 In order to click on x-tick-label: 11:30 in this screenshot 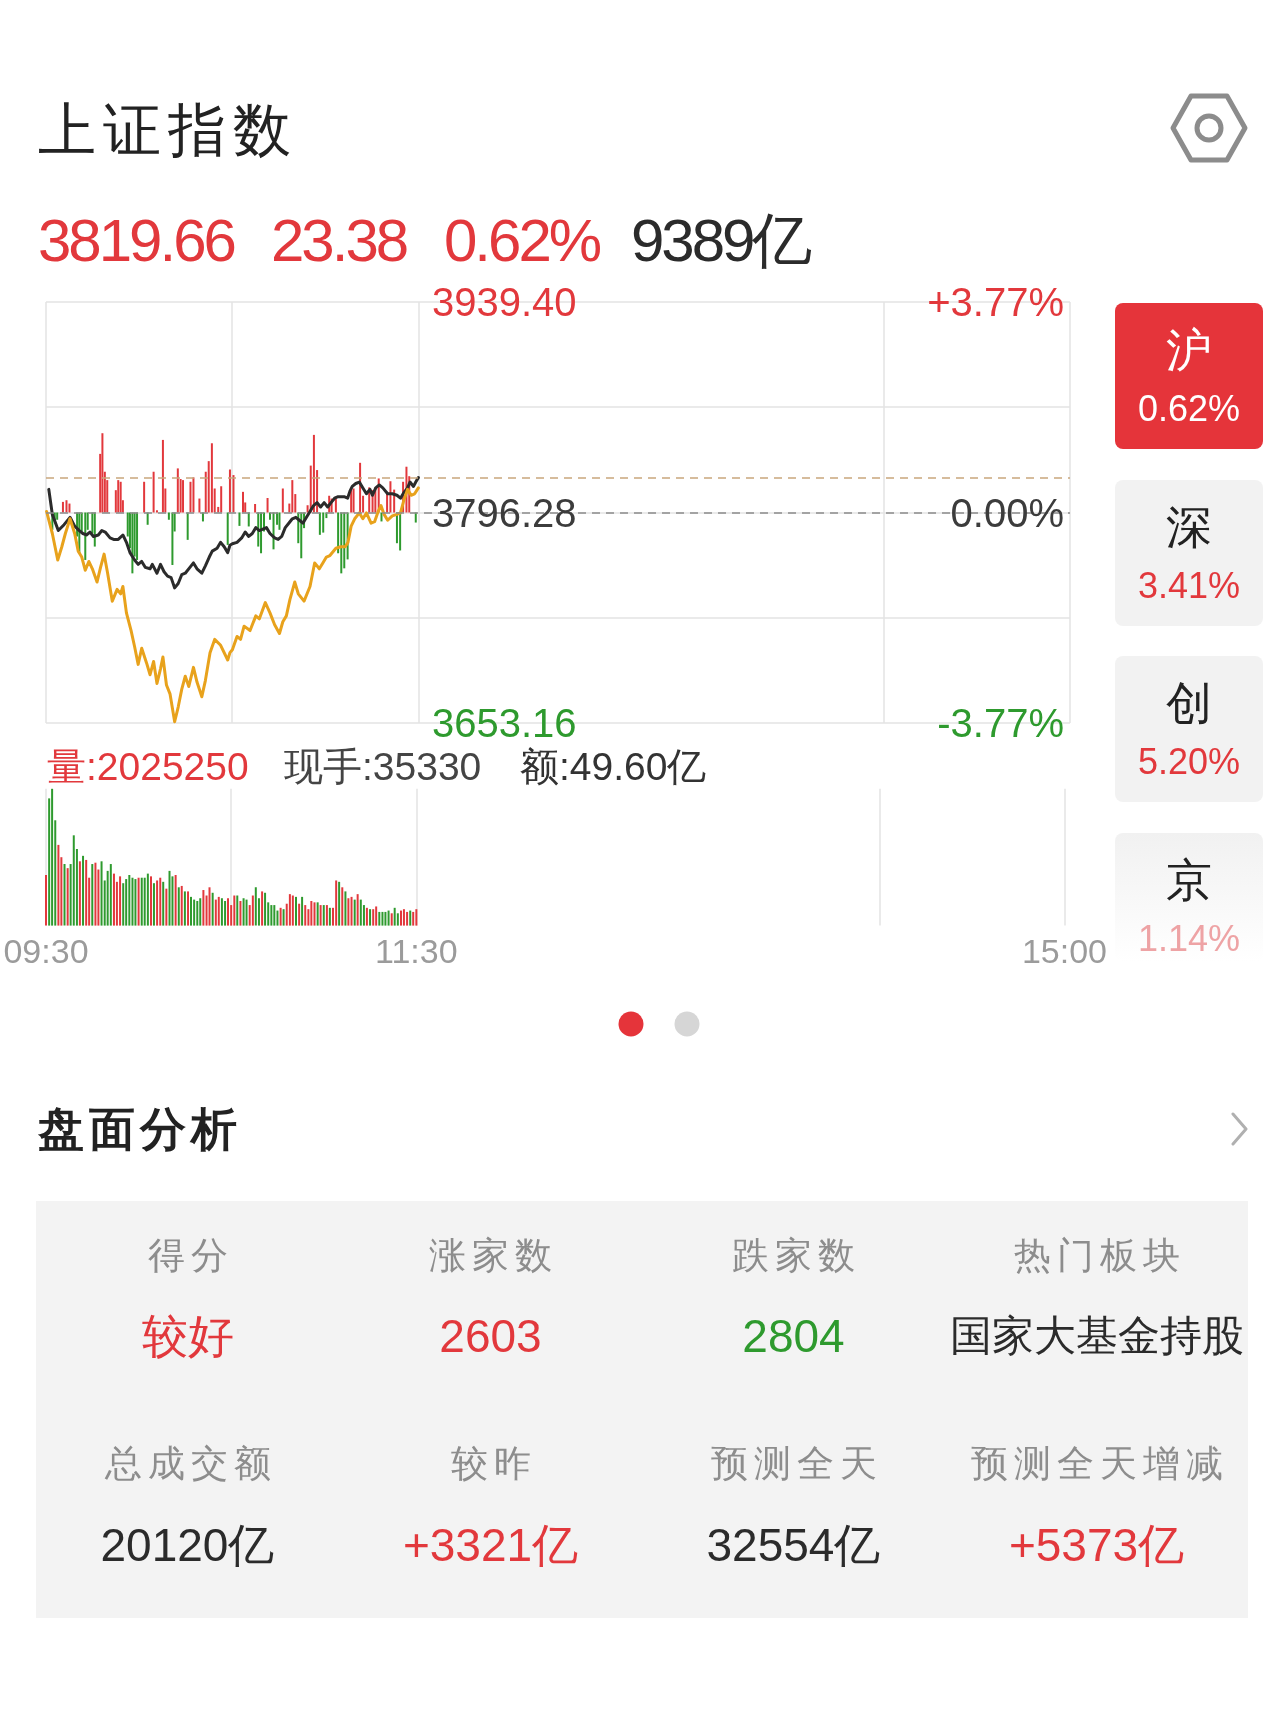, I will do `click(416, 950)`.